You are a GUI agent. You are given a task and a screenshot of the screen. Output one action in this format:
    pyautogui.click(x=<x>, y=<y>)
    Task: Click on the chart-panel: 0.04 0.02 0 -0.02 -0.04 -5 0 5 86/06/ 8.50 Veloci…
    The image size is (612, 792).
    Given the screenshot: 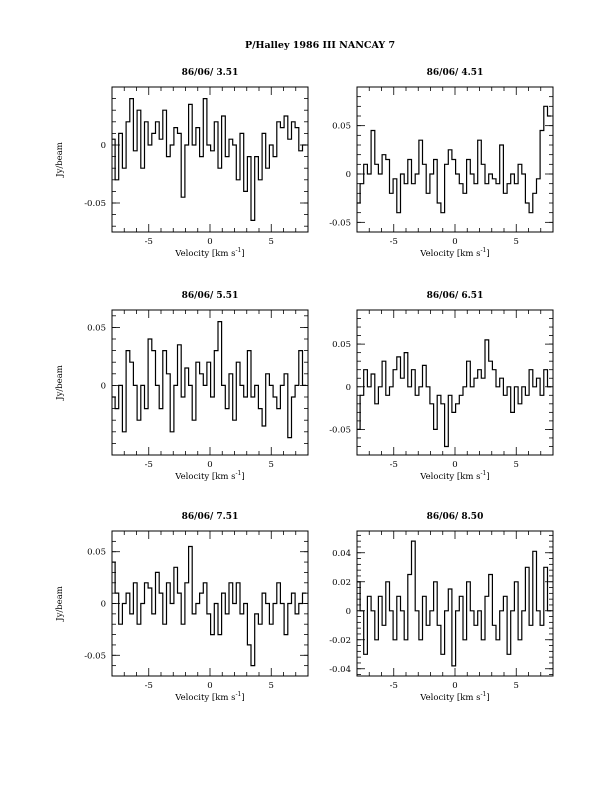 What is the action you would take?
    pyautogui.click(x=441, y=607)
    